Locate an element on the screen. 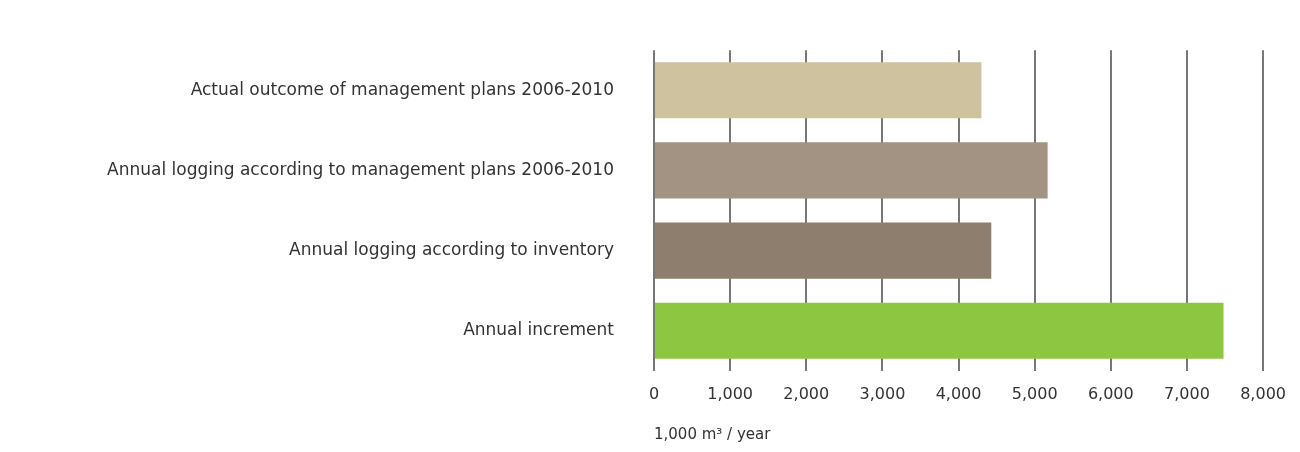 The height and width of the screenshot is (452, 1300). x-tick-label: 7,000 is located at coordinates (1187, 393).